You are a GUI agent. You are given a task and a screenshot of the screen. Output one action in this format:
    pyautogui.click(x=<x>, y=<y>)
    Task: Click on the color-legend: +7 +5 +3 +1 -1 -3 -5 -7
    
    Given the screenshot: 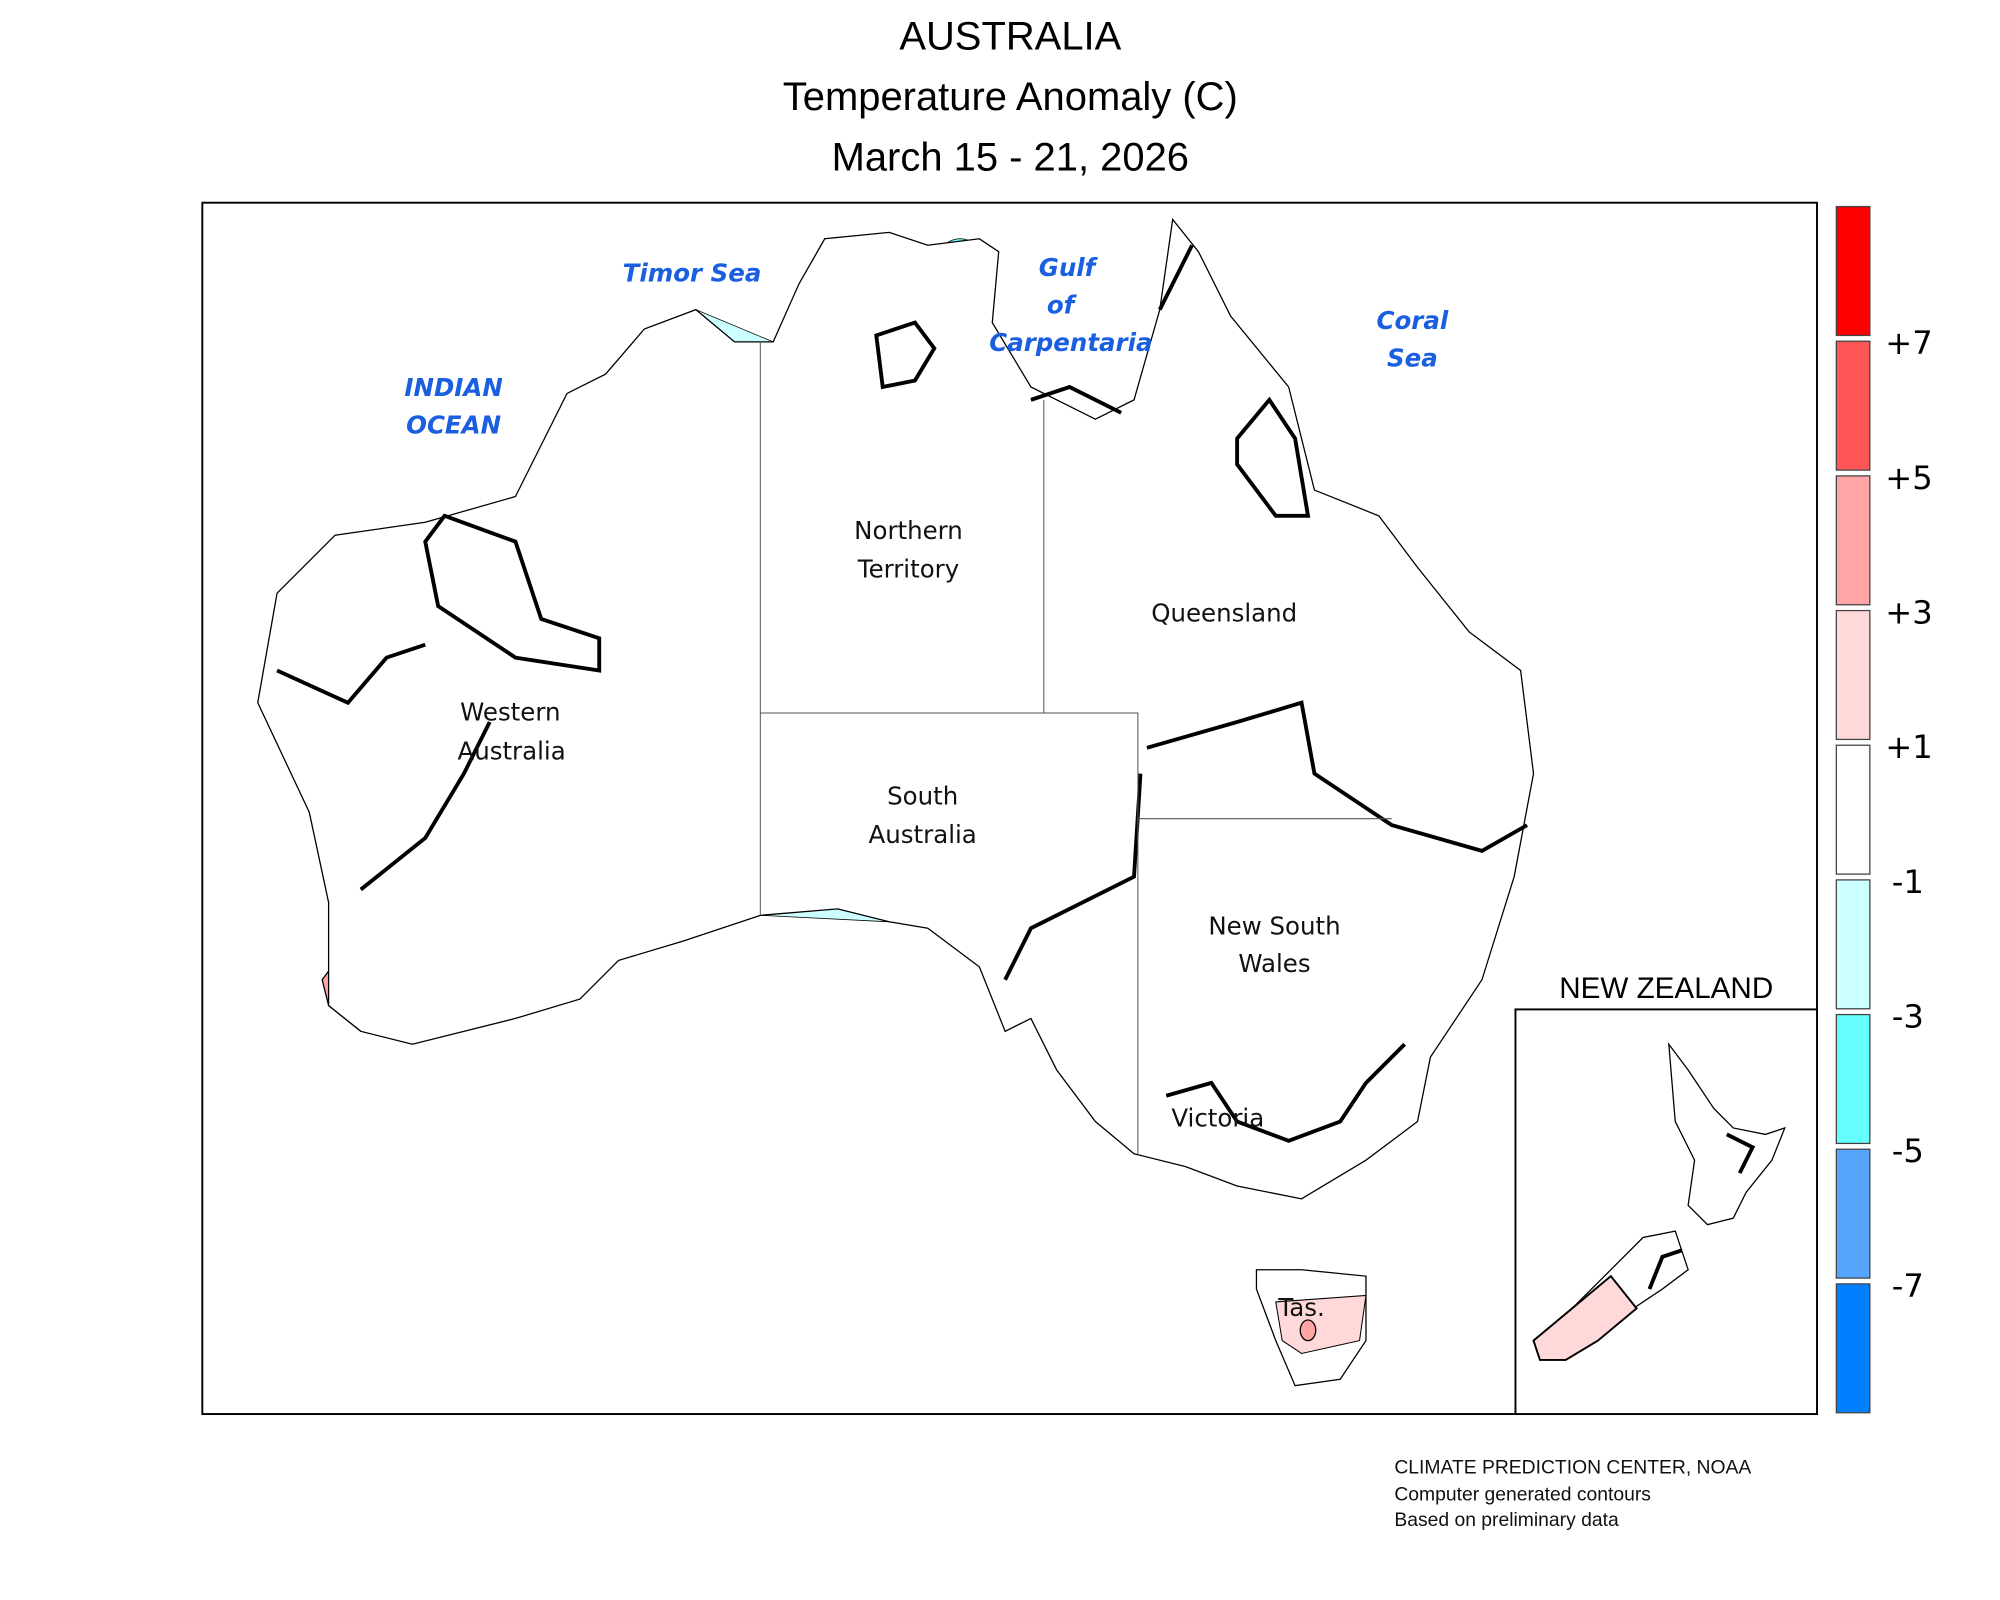 What is the action you would take?
    pyautogui.click(x=1884, y=809)
    